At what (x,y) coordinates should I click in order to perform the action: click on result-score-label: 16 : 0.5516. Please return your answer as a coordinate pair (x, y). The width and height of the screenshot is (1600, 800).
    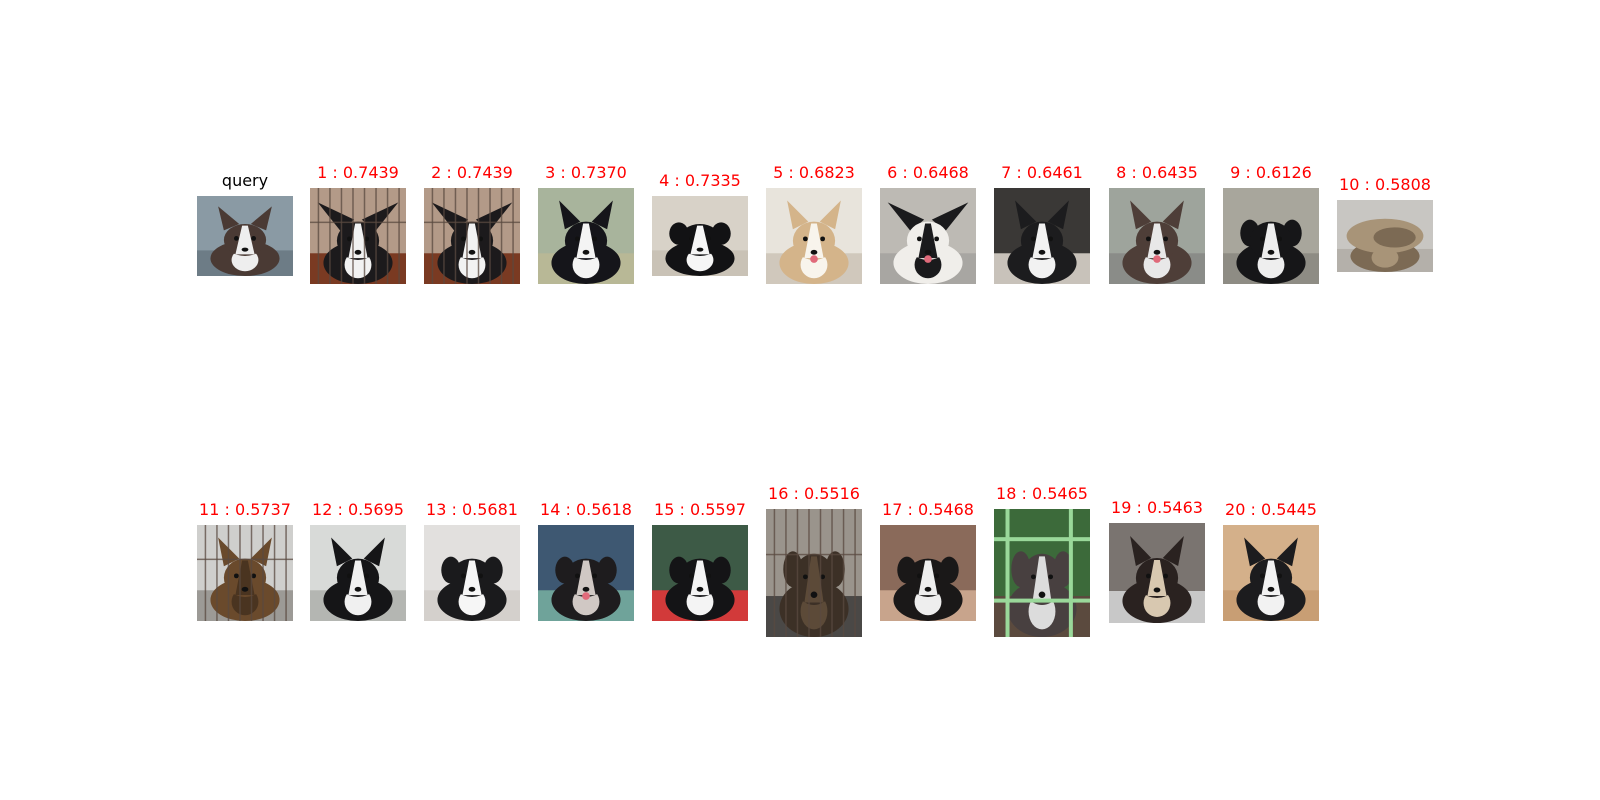
    Looking at the image, I should click on (814, 493).